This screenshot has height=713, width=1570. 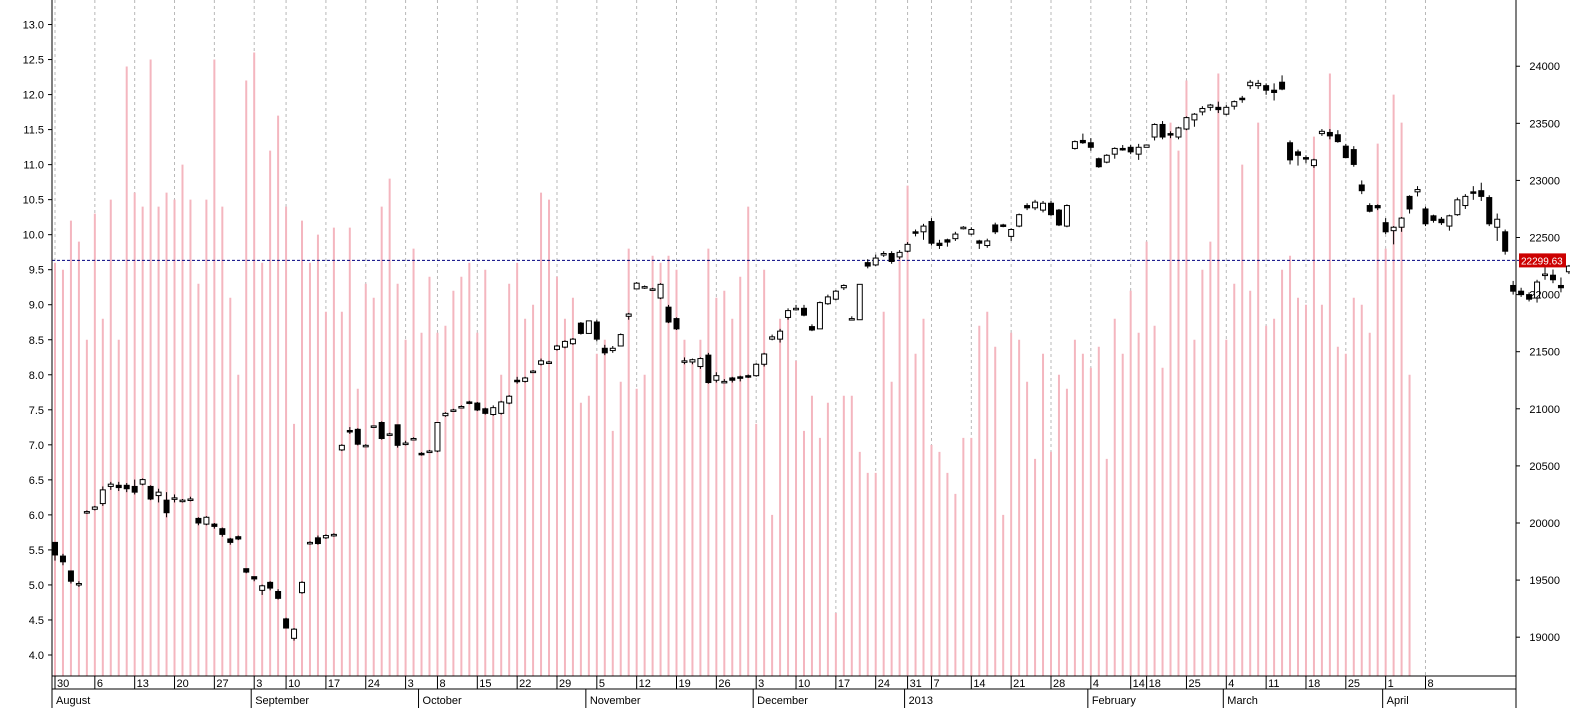 I want to click on left-tick-label: 13.0, so click(x=33, y=26).